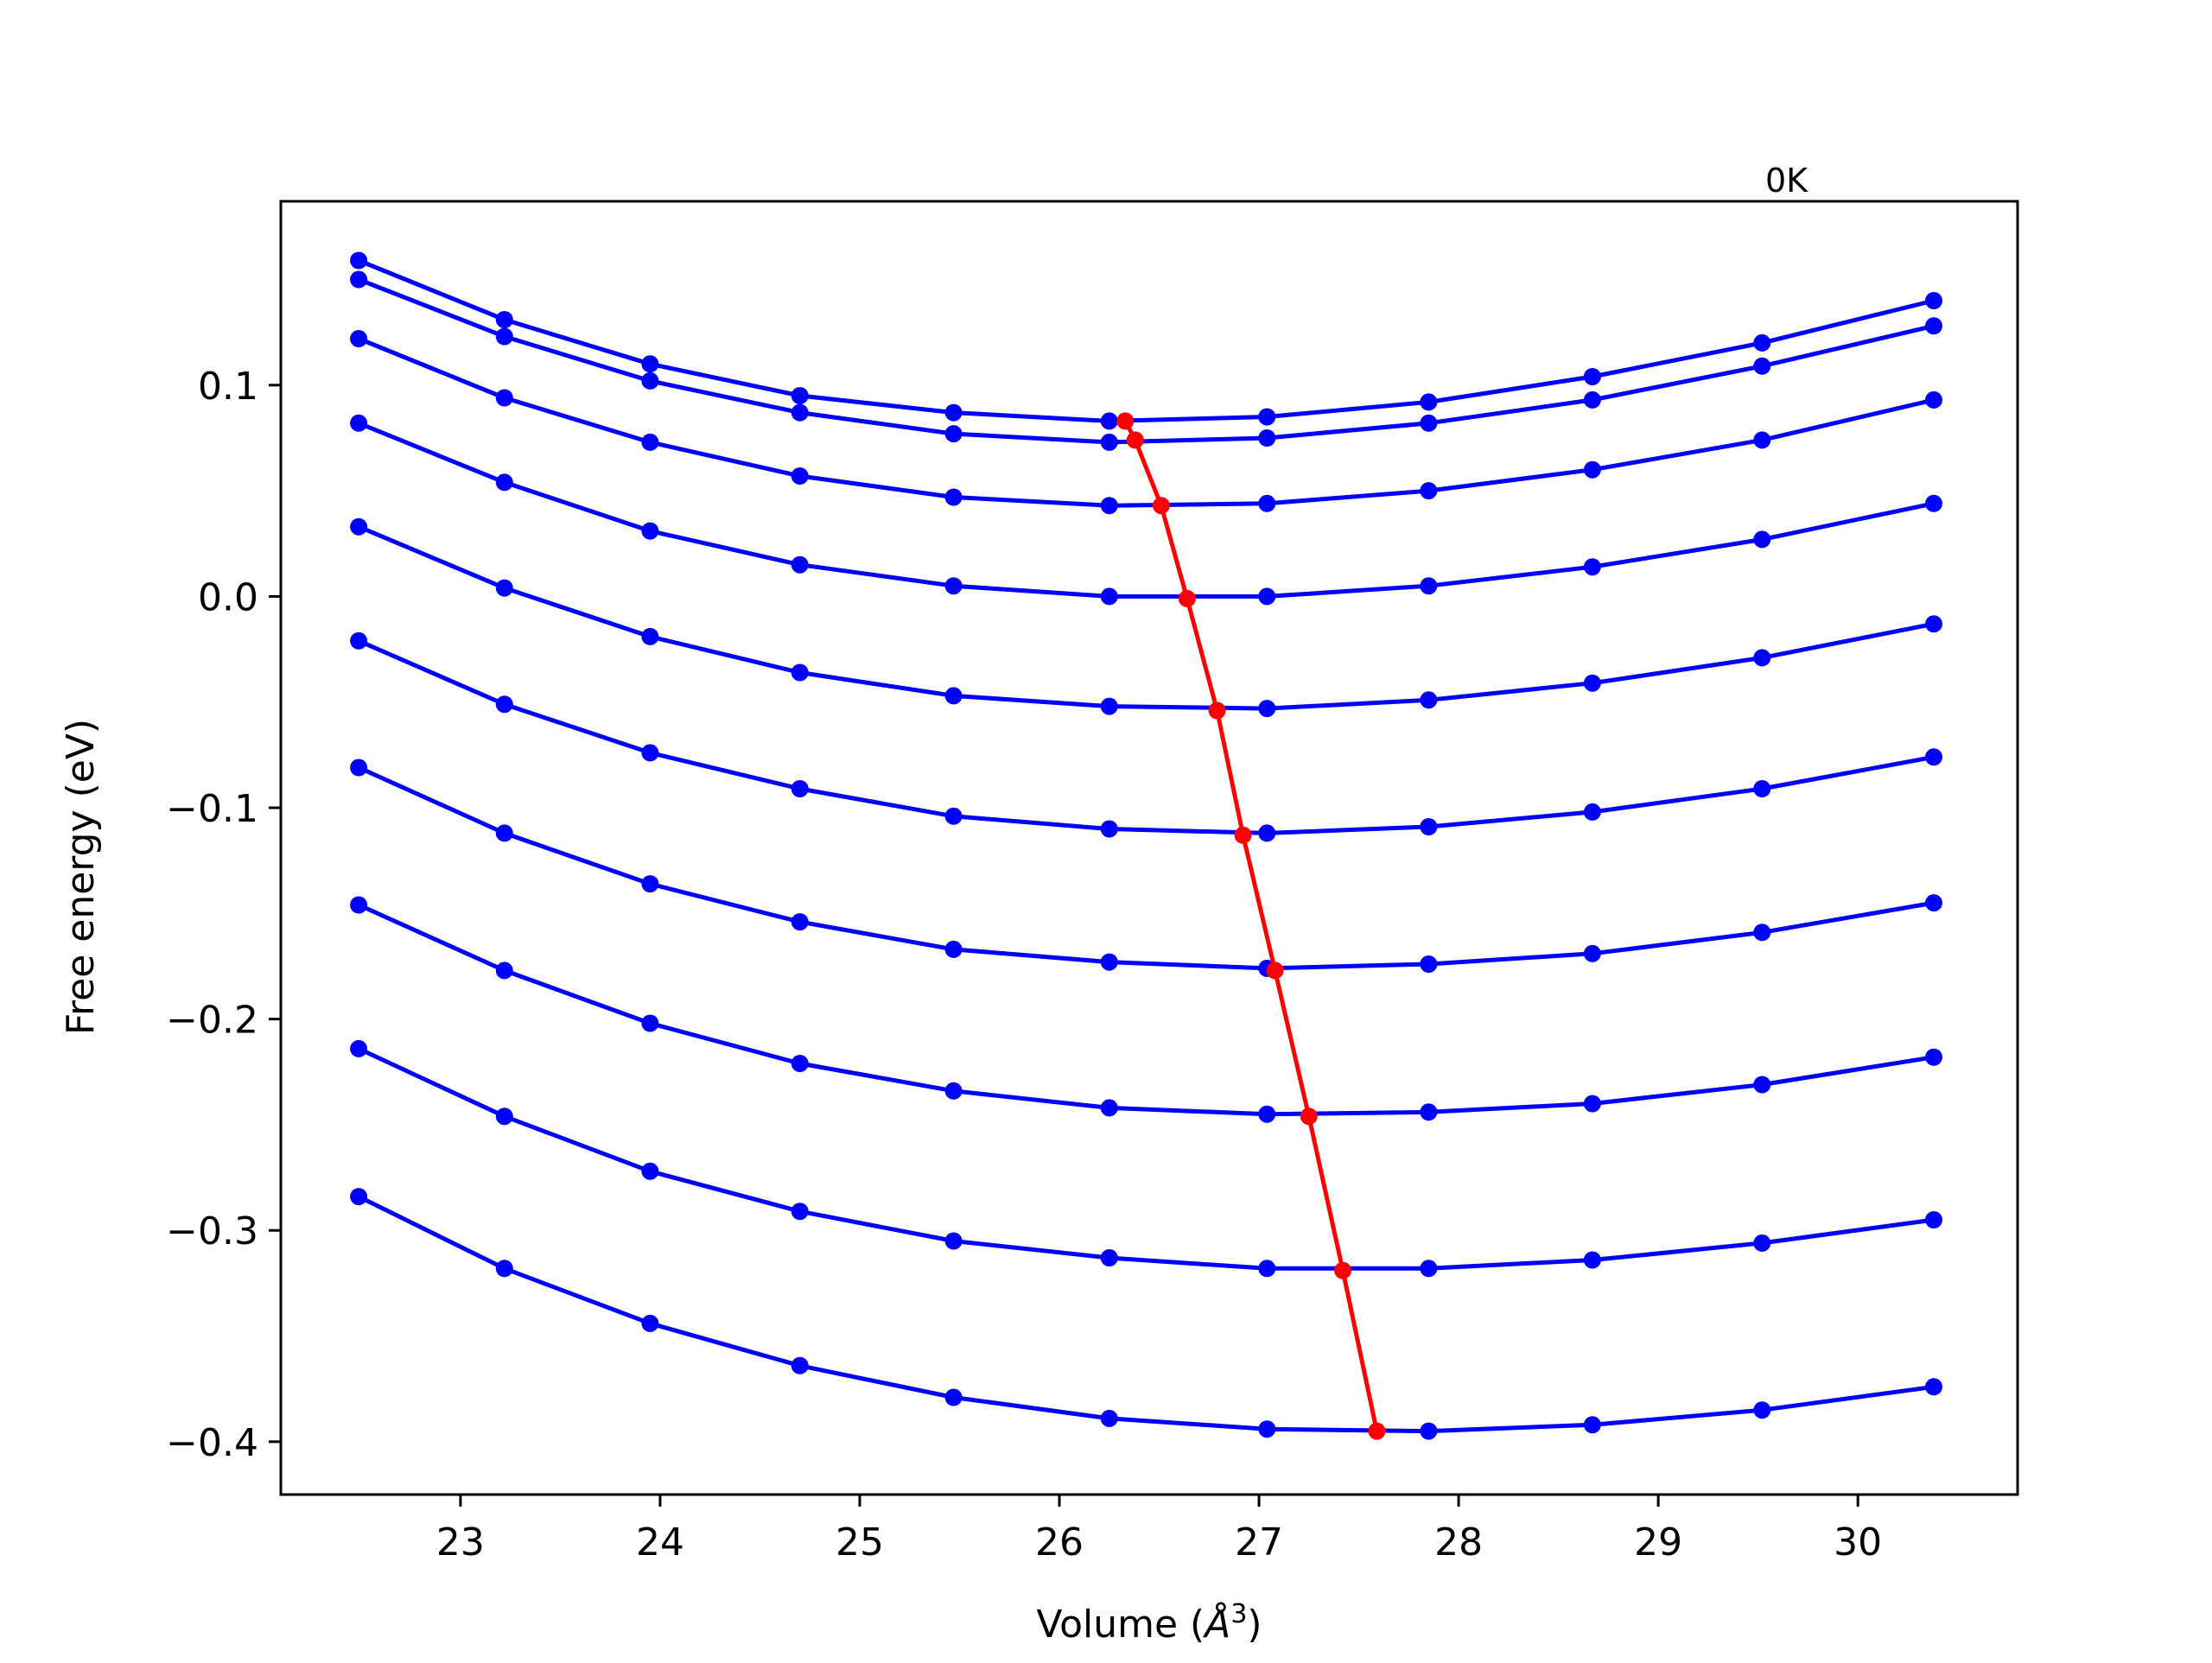 This screenshot has width=2212, height=1663. What do you see at coordinates (212, 1443) in the screenshot?
I see `y-tick-label-6: −0.4` at bounding box center [212, 1443].